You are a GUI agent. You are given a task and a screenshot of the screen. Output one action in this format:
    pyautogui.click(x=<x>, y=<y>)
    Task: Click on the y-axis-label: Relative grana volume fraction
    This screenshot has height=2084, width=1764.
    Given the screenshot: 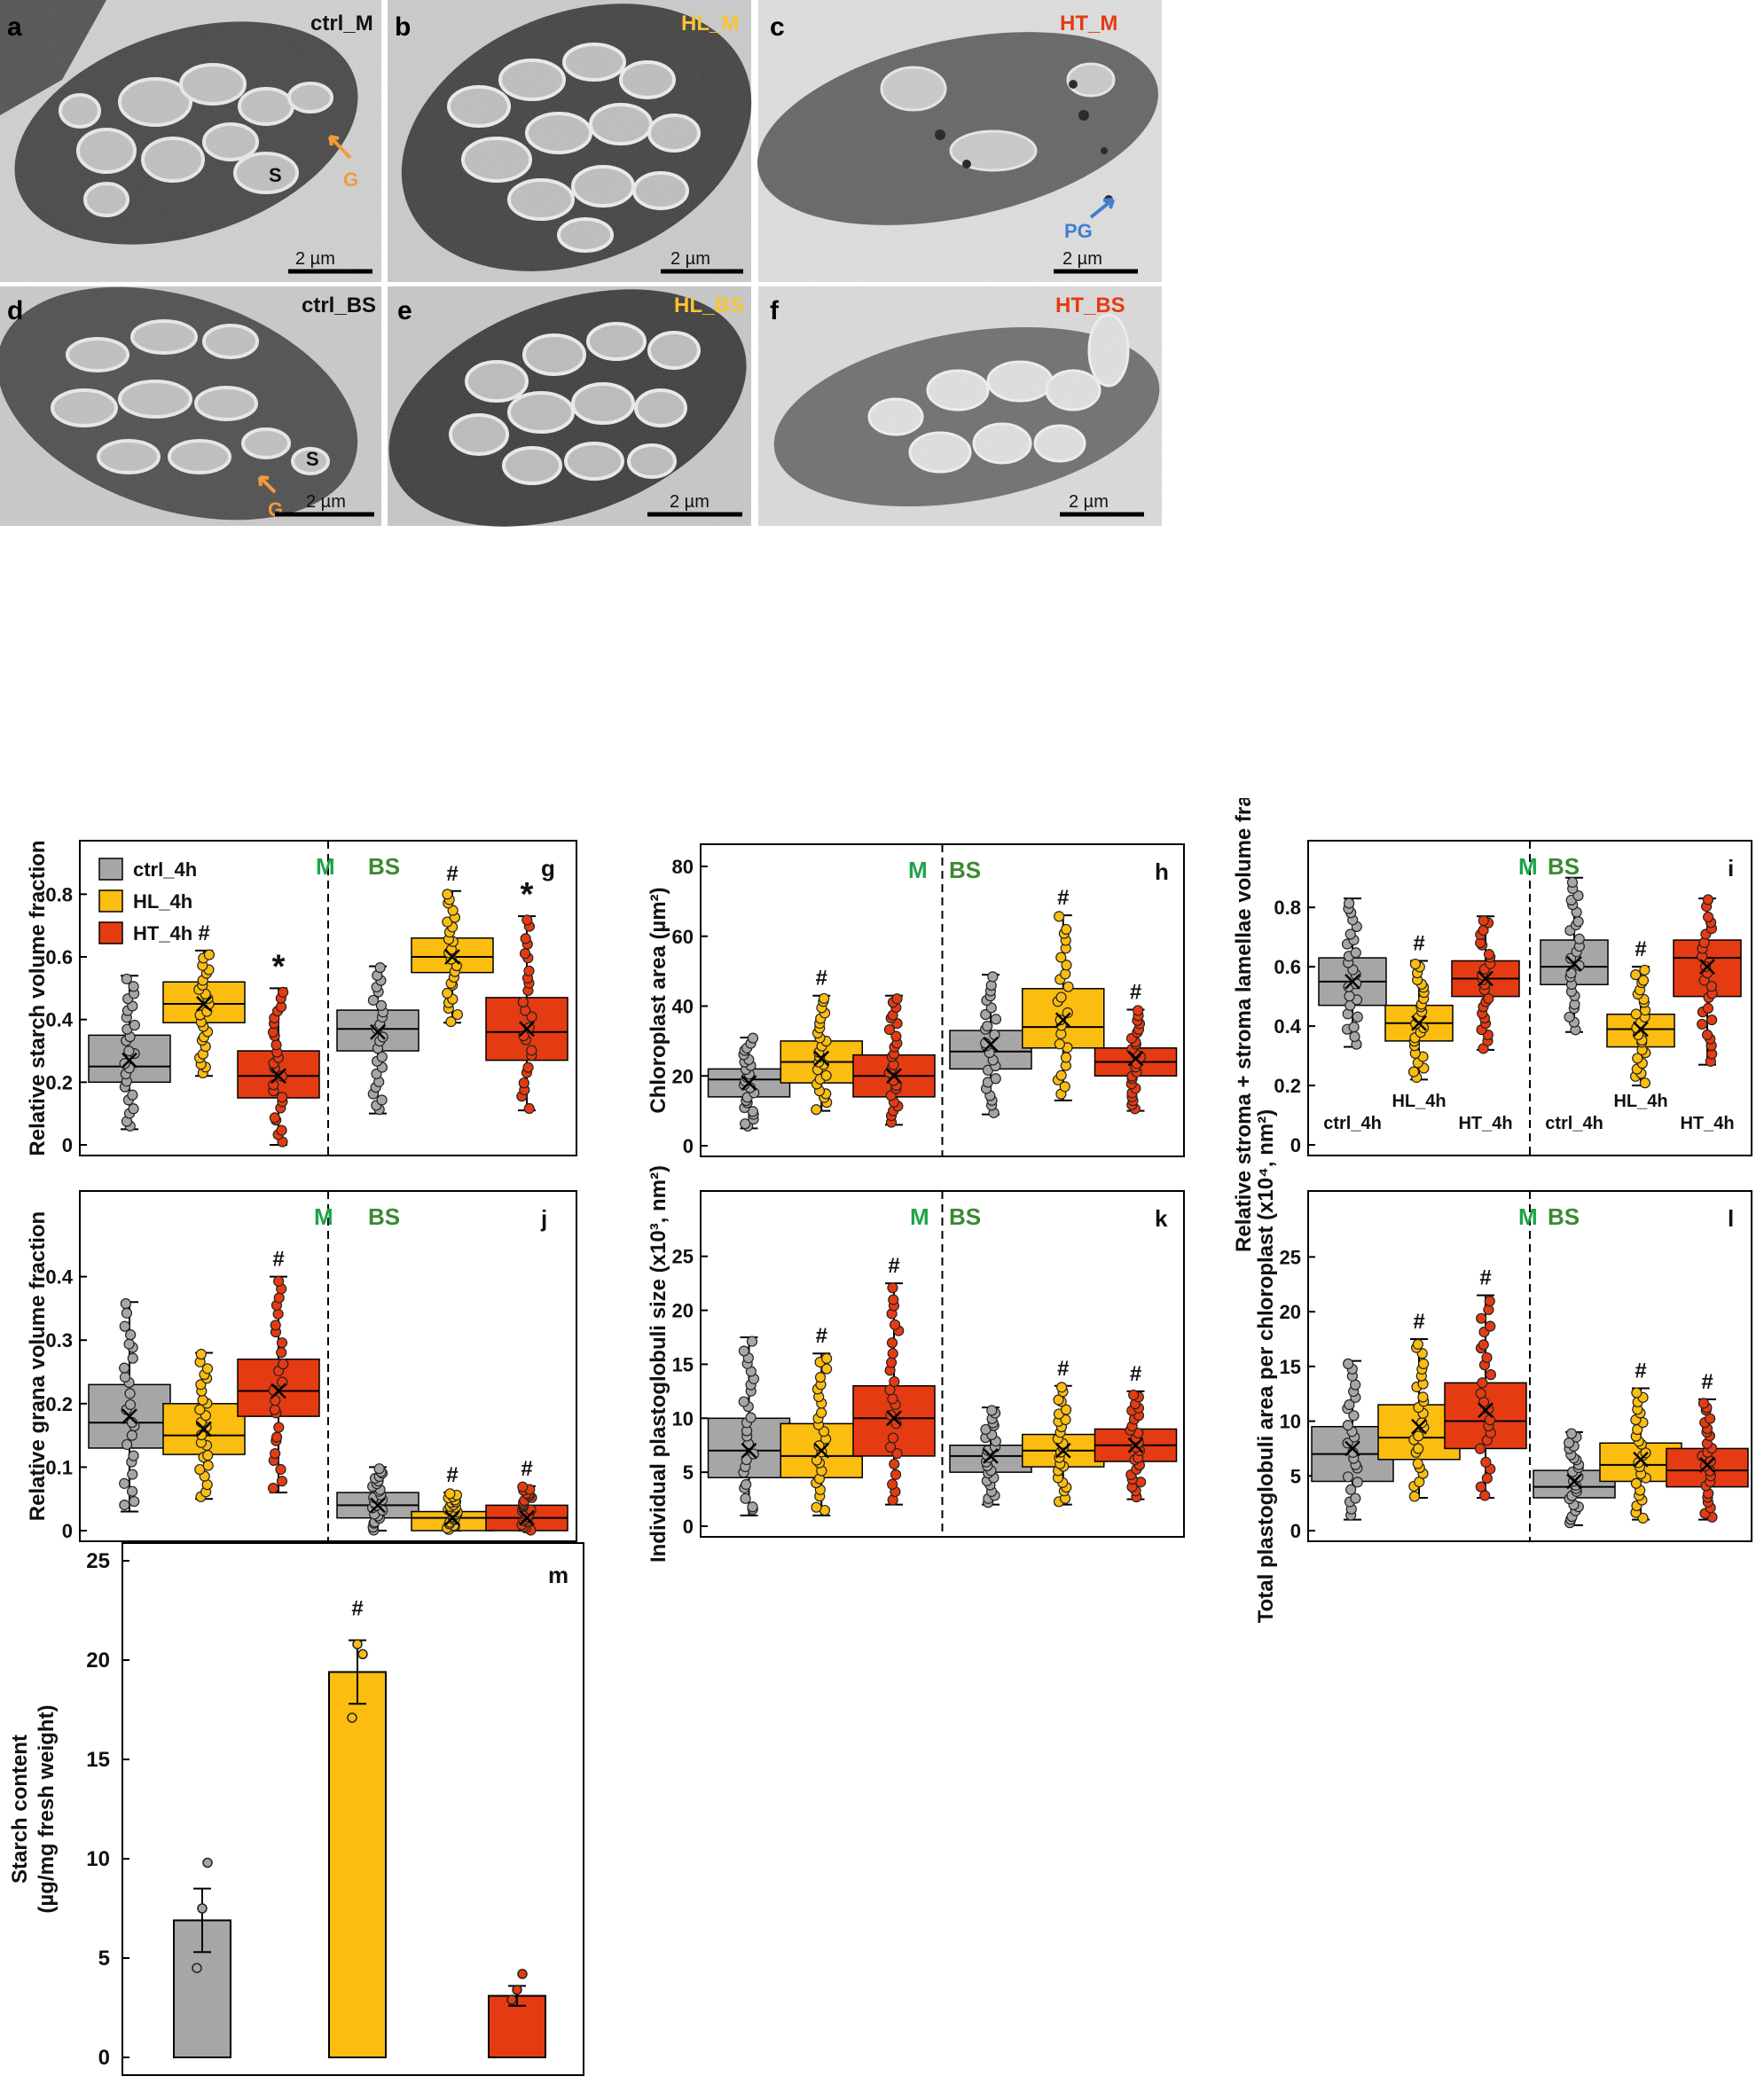 What is the action you would take?
    pyautogui.click(x=38, y=1366)
    